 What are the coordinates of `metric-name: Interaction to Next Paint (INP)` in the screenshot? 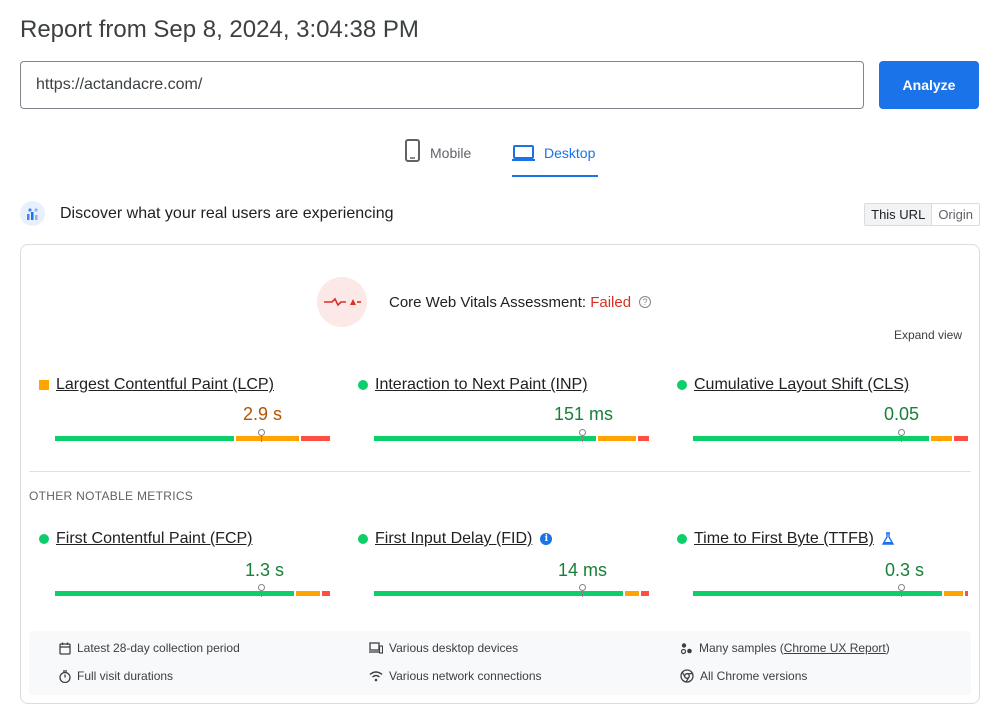 It's located at (481, 384).